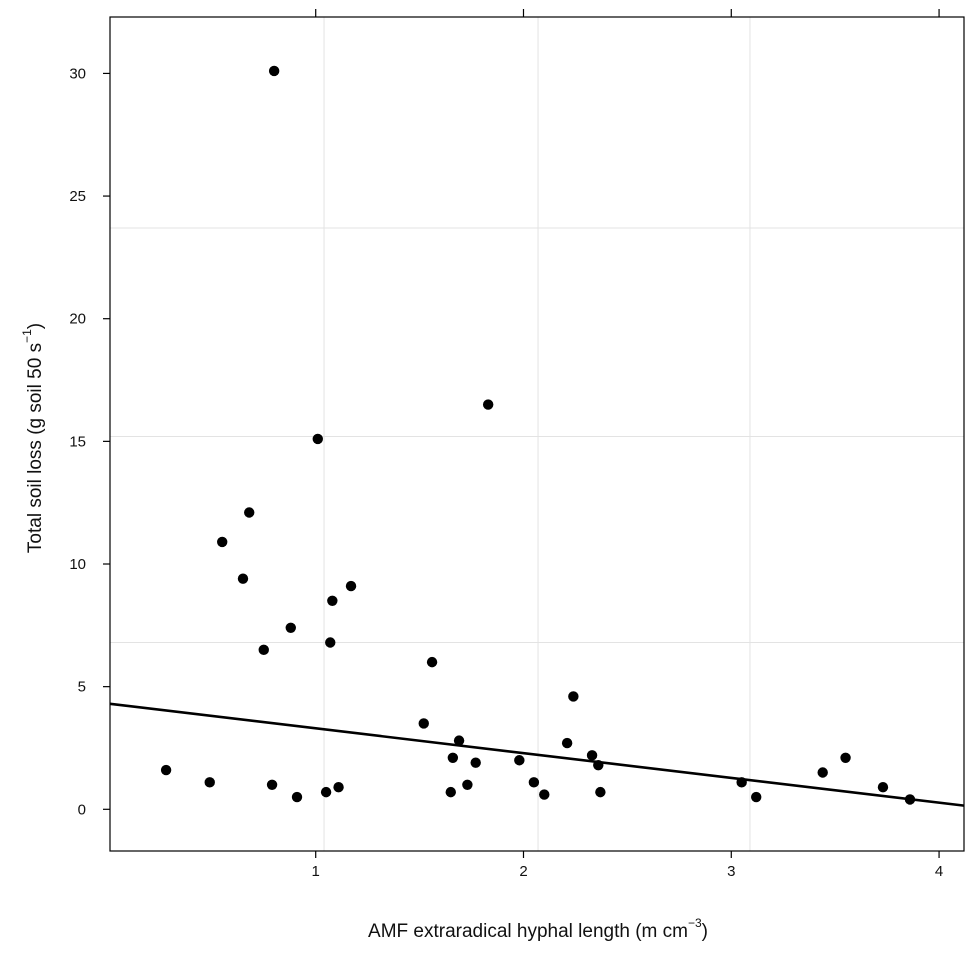 This screenshot has height=956, width=965. I want to click on y-tick-label: 5, so click(82, 687).